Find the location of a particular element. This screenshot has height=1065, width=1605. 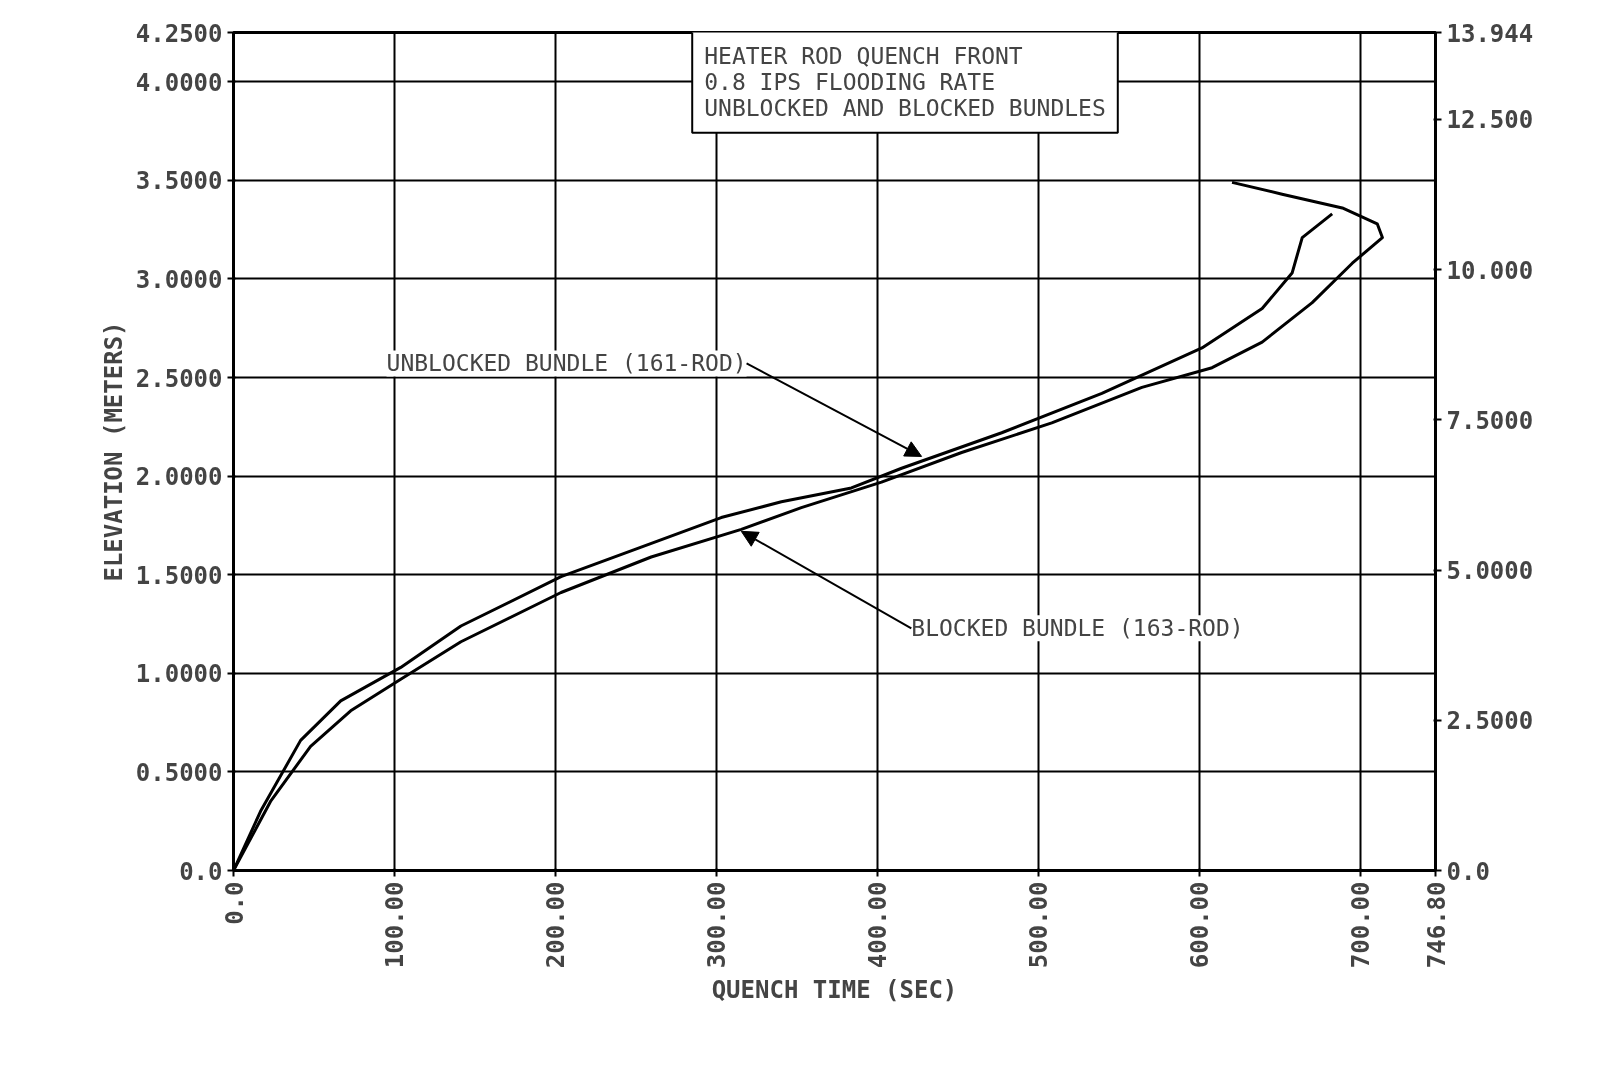

y-axis-title: ELEVATION (METERS) is located at coordinates (113, 451).